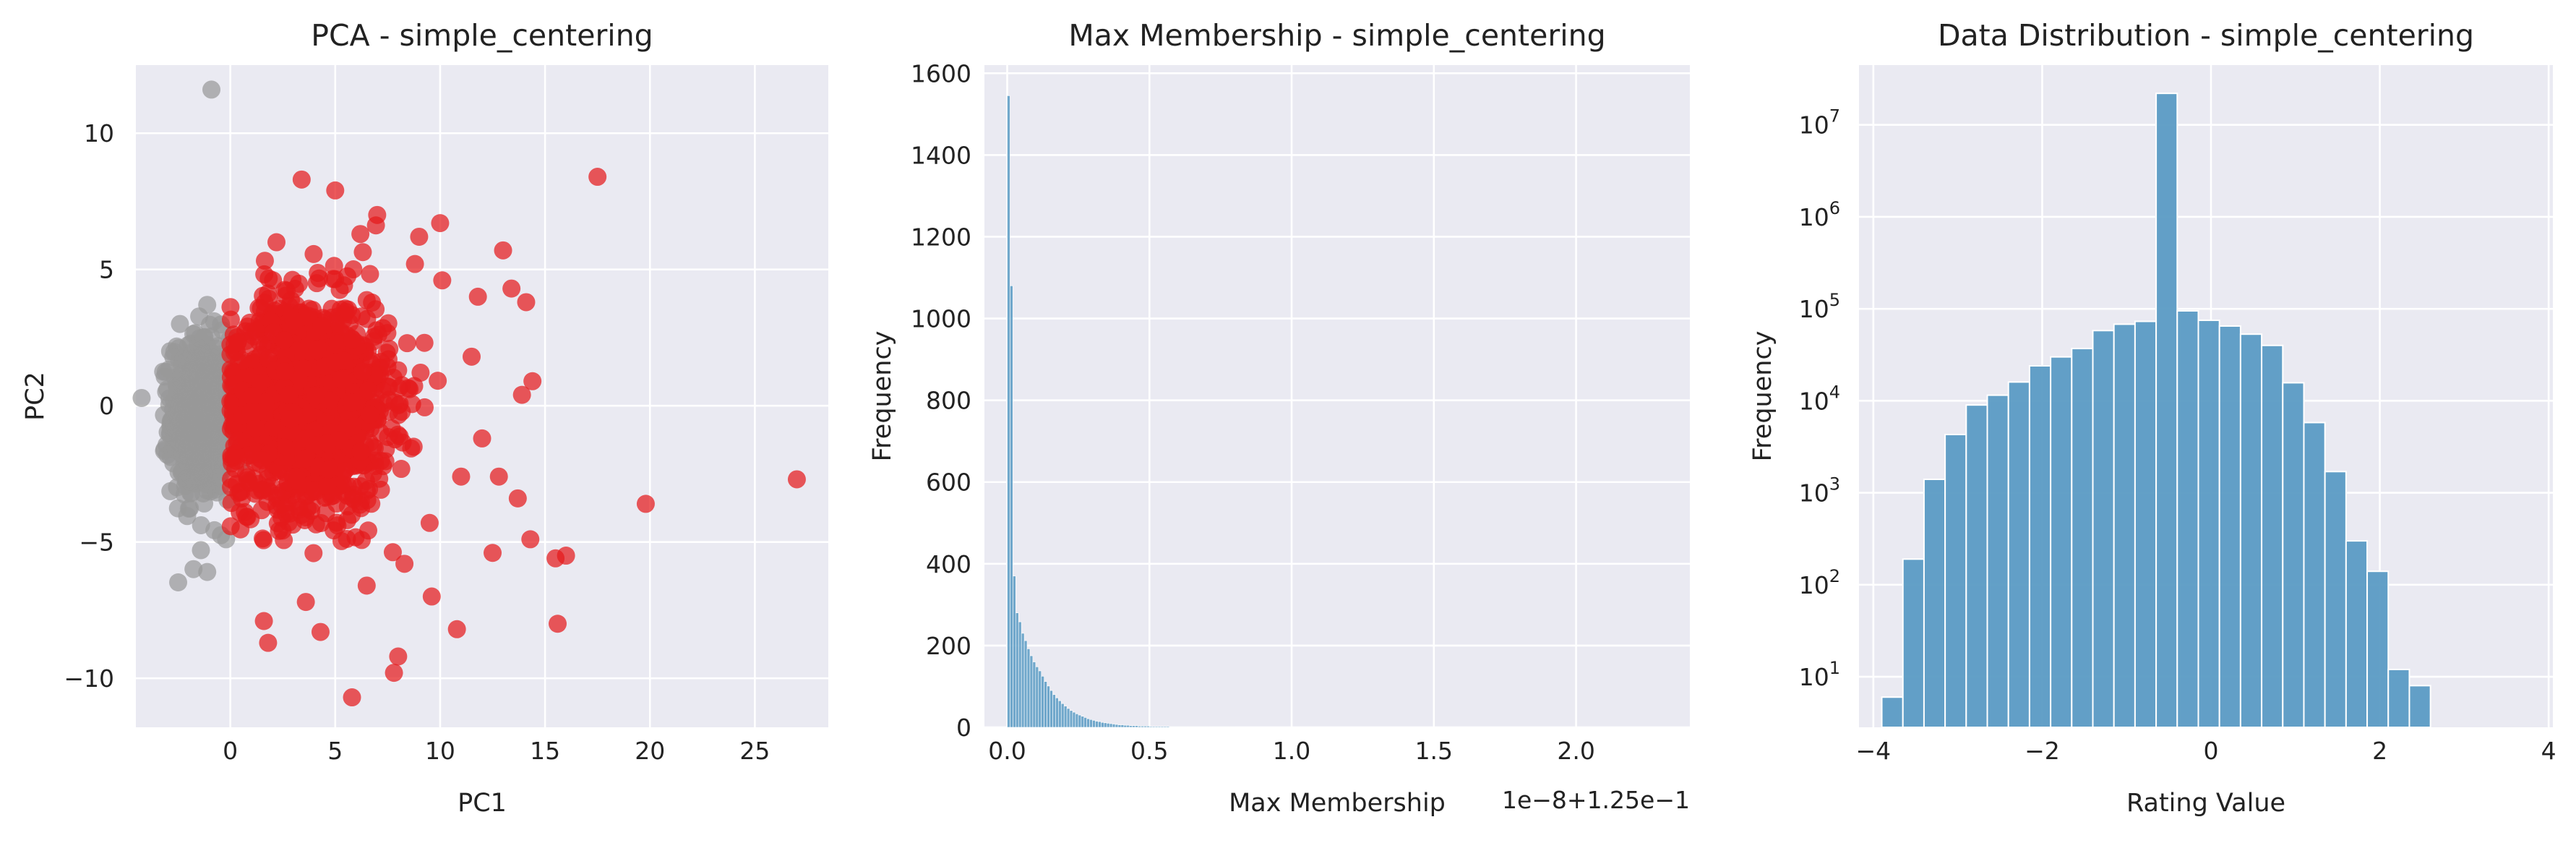 This screenshot has width=2576, height=843. Describe the element at coordinates (949, 401) in the screenshot. I see `membership-y-tick-label: 800` at that location.